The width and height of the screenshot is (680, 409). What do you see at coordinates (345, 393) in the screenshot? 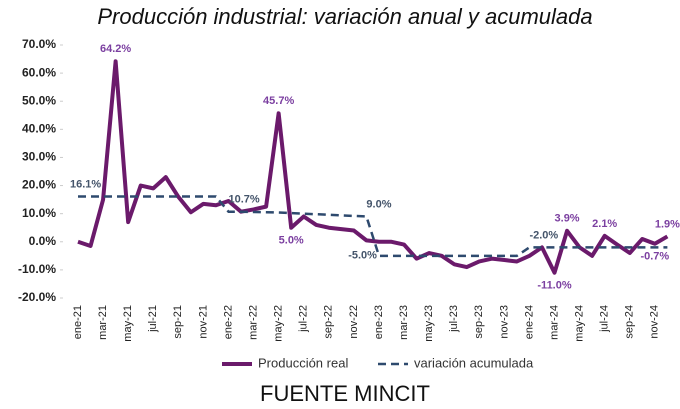
I see `footer: FUENTE MINCIT` at bounding box center [345, 393].